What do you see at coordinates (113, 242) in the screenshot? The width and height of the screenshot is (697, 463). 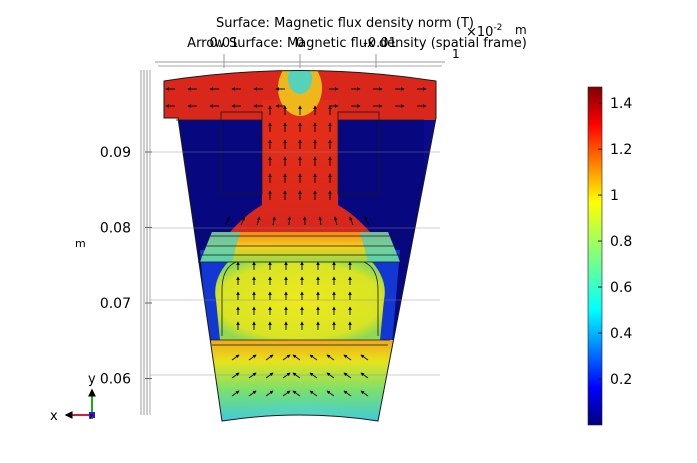 I see `y-axis: m 0.09 0.08 0.07 0.06` at bounding box center [113, 242].